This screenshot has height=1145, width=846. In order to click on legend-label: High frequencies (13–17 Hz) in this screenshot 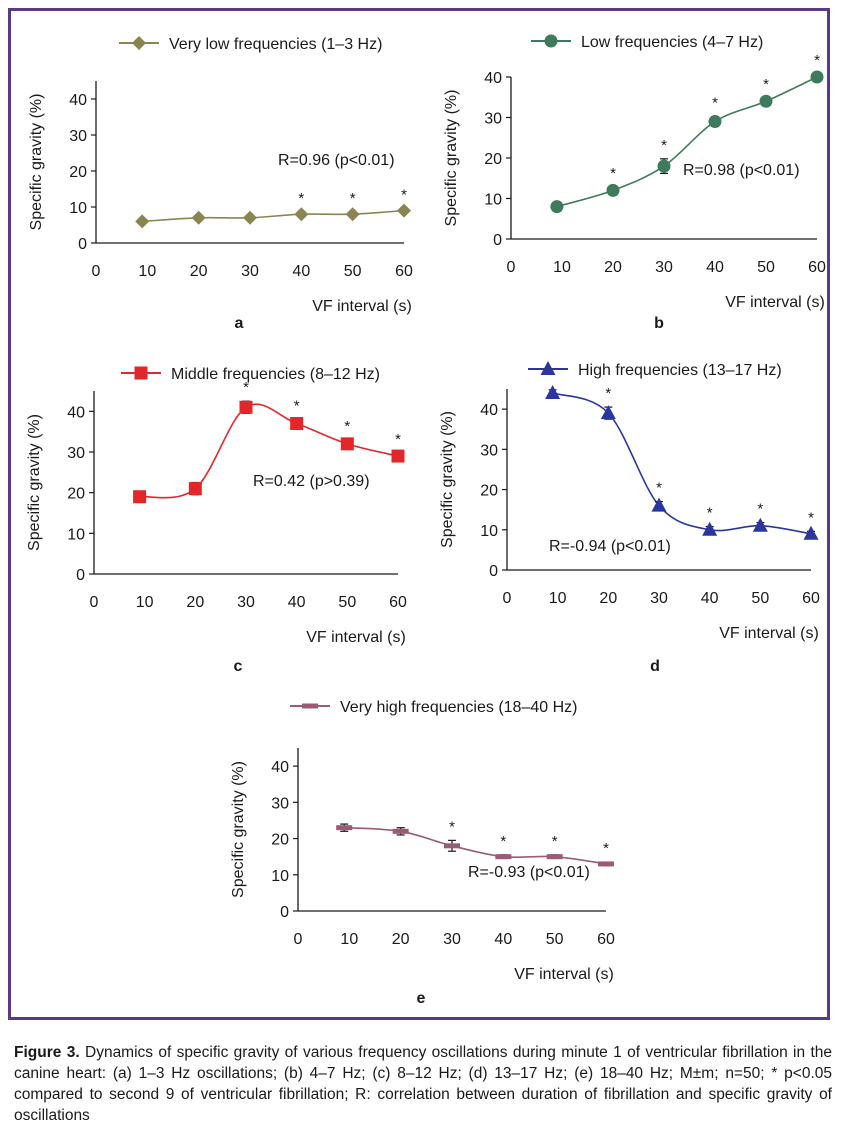, I will do `click(680, 370)`.